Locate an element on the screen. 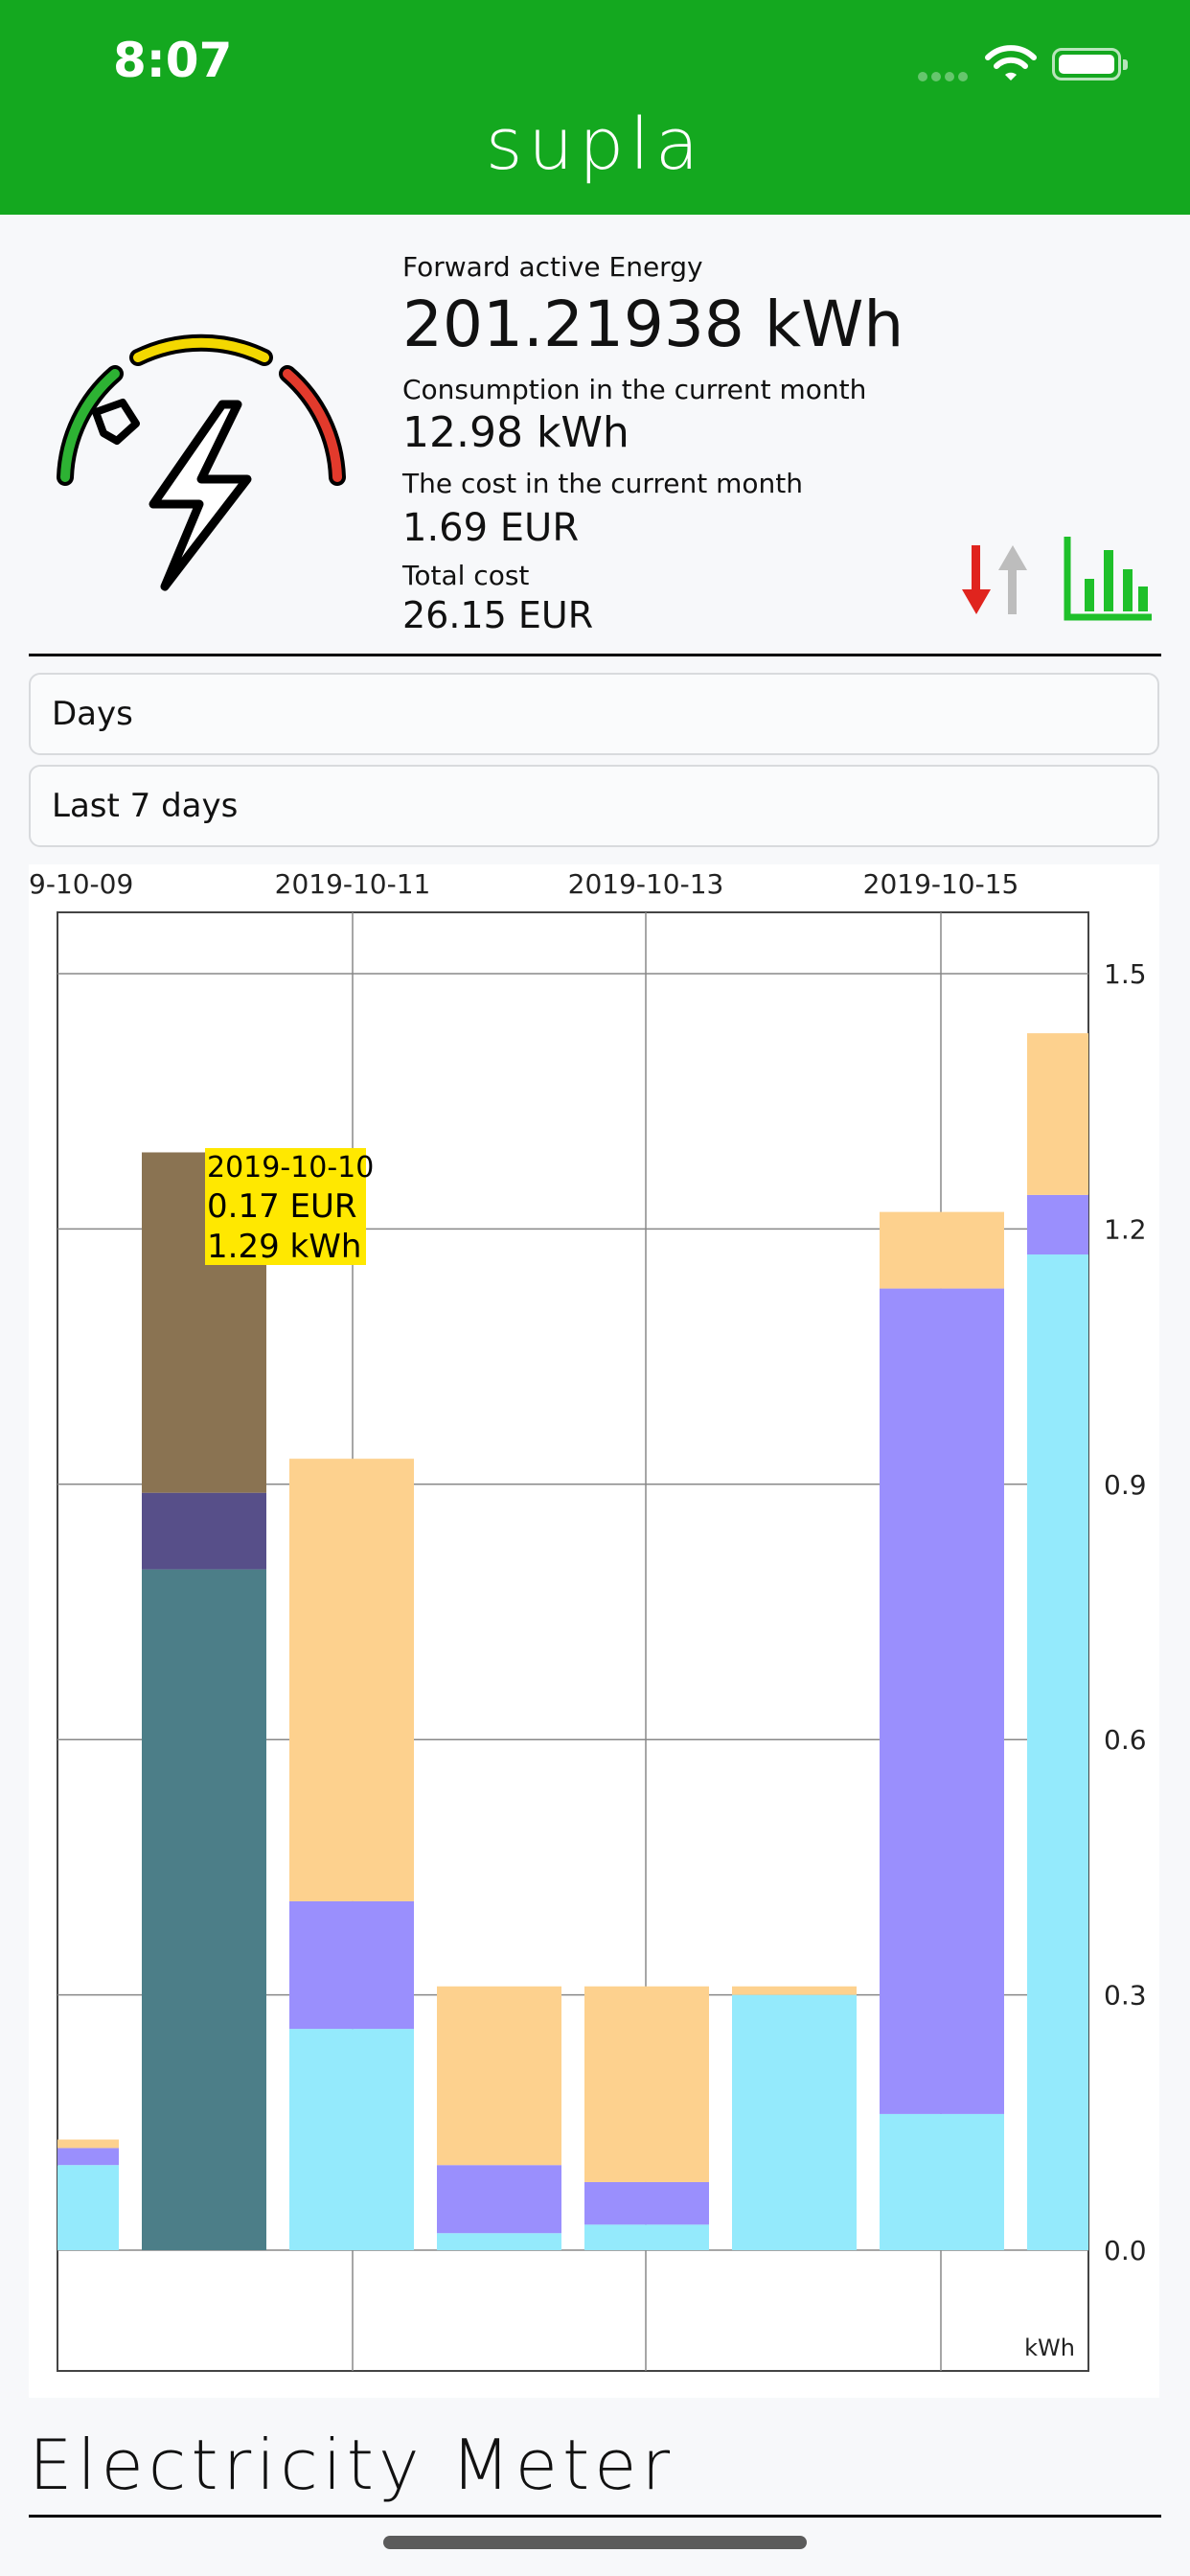 This screenshot has width=1190, height=2576. y-tick-label: 0.3 is located at coordinates (1126, 1996).